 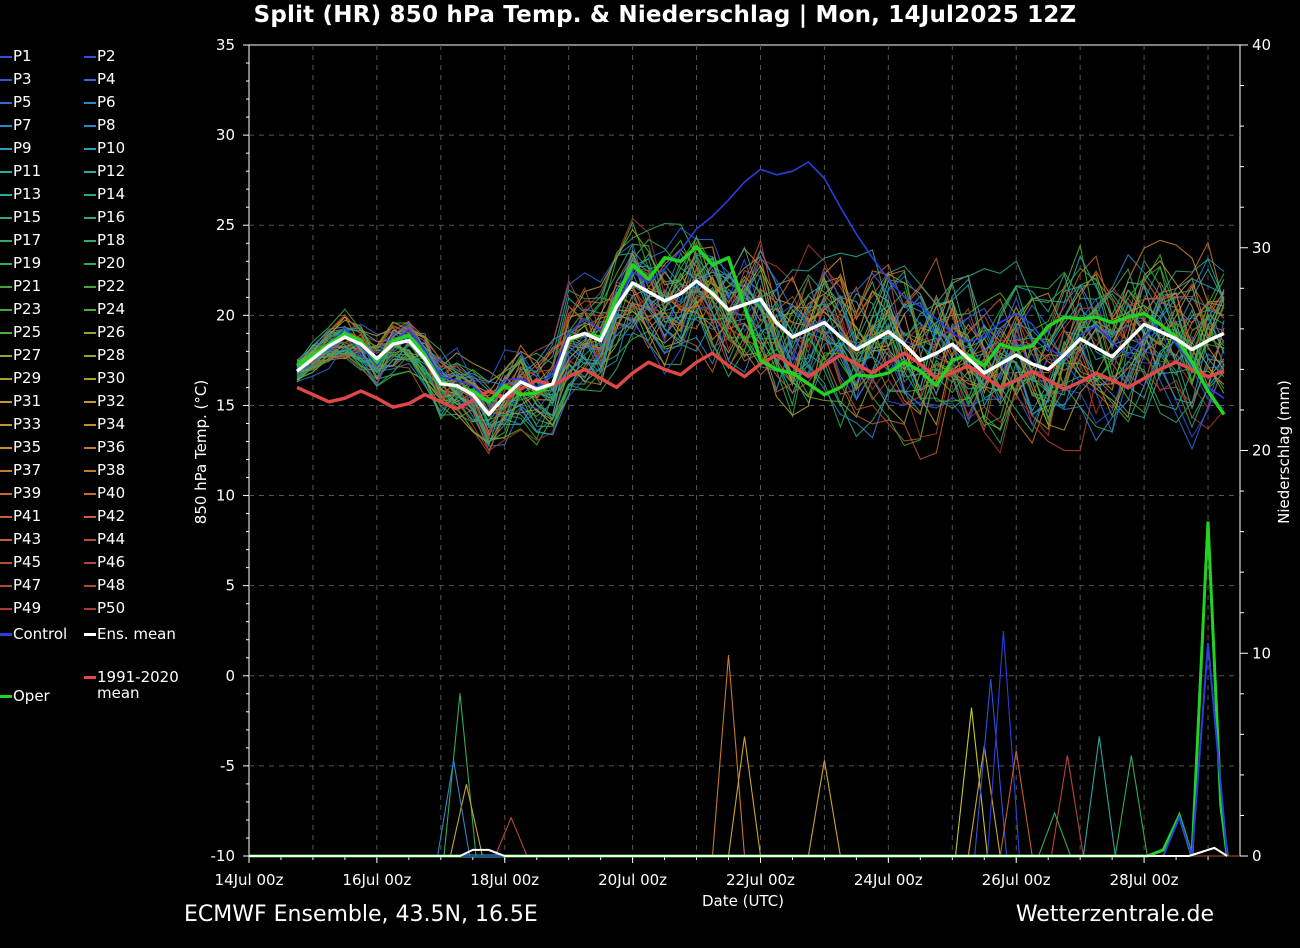 I want to click on legend-label: P4, so click(x=106, y=79).